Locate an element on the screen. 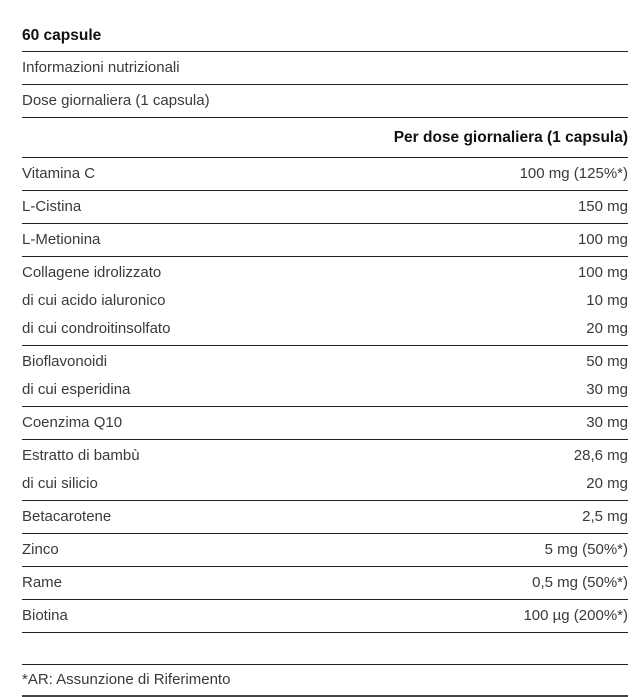 This screenshot has height=697, width=640. nutrient-name: Zinco is located at coordinates (40, 549).